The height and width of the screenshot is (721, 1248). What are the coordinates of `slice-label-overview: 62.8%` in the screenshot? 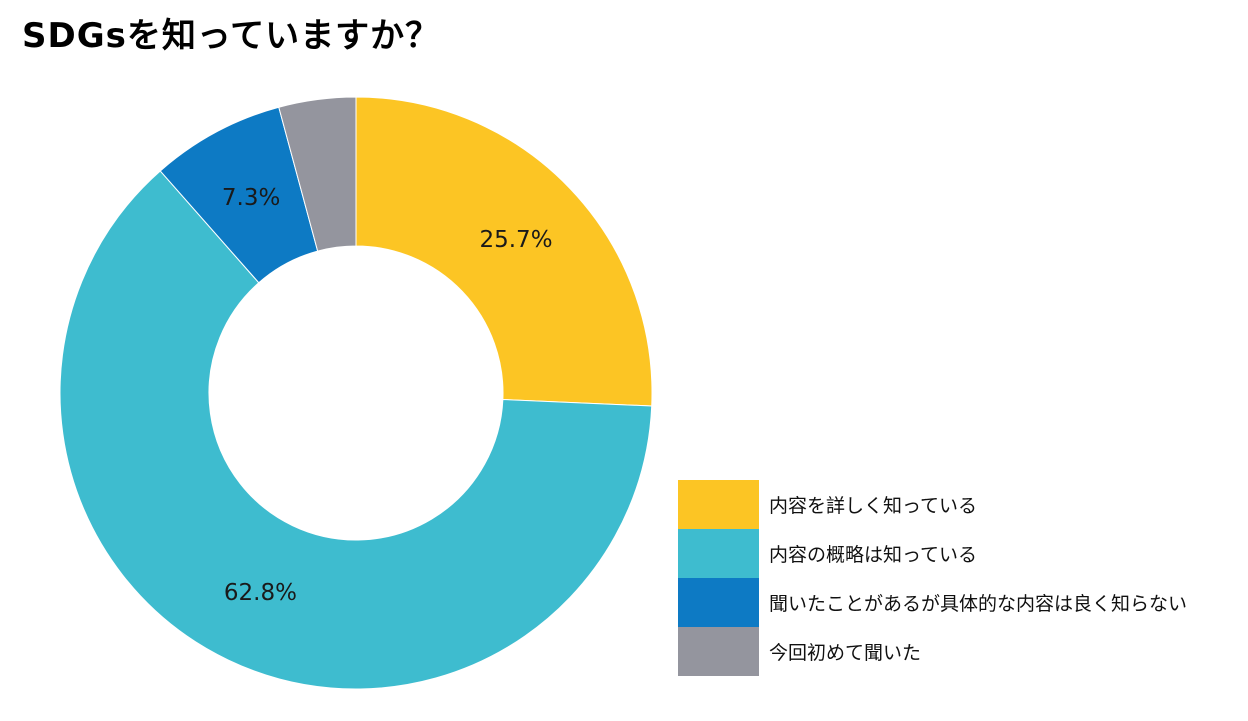 It's located at (260, 593).